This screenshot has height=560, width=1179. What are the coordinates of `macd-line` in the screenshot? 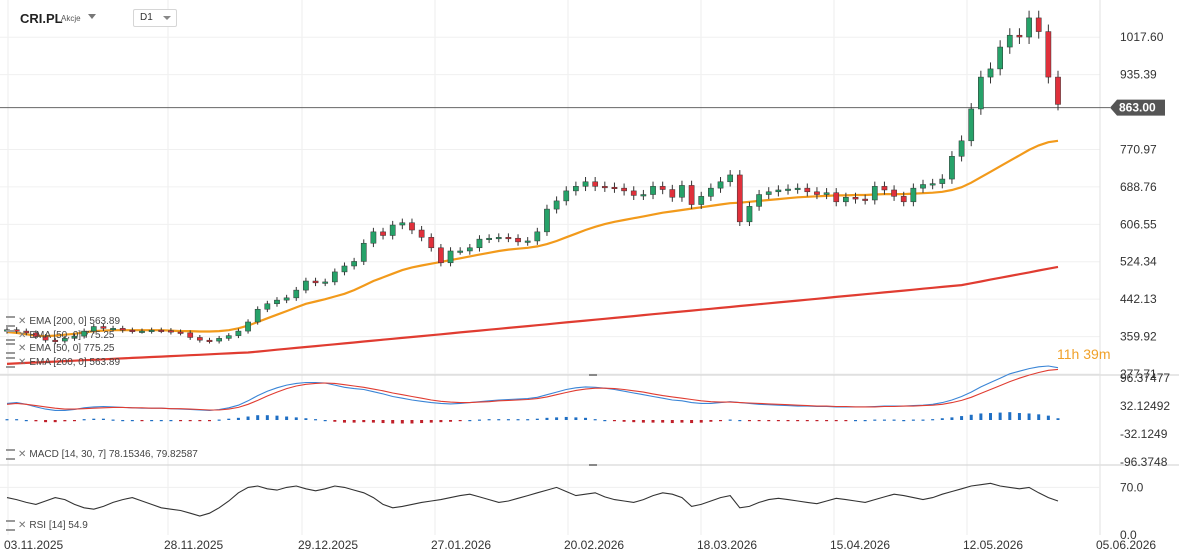 It's located at (532, 388).